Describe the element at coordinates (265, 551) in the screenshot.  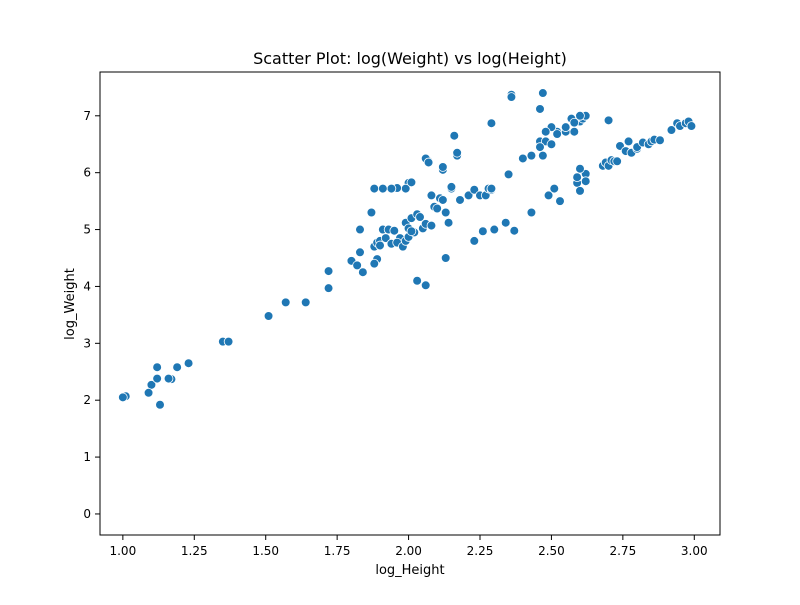
I see `x-tick-label: 1.50` at that location.